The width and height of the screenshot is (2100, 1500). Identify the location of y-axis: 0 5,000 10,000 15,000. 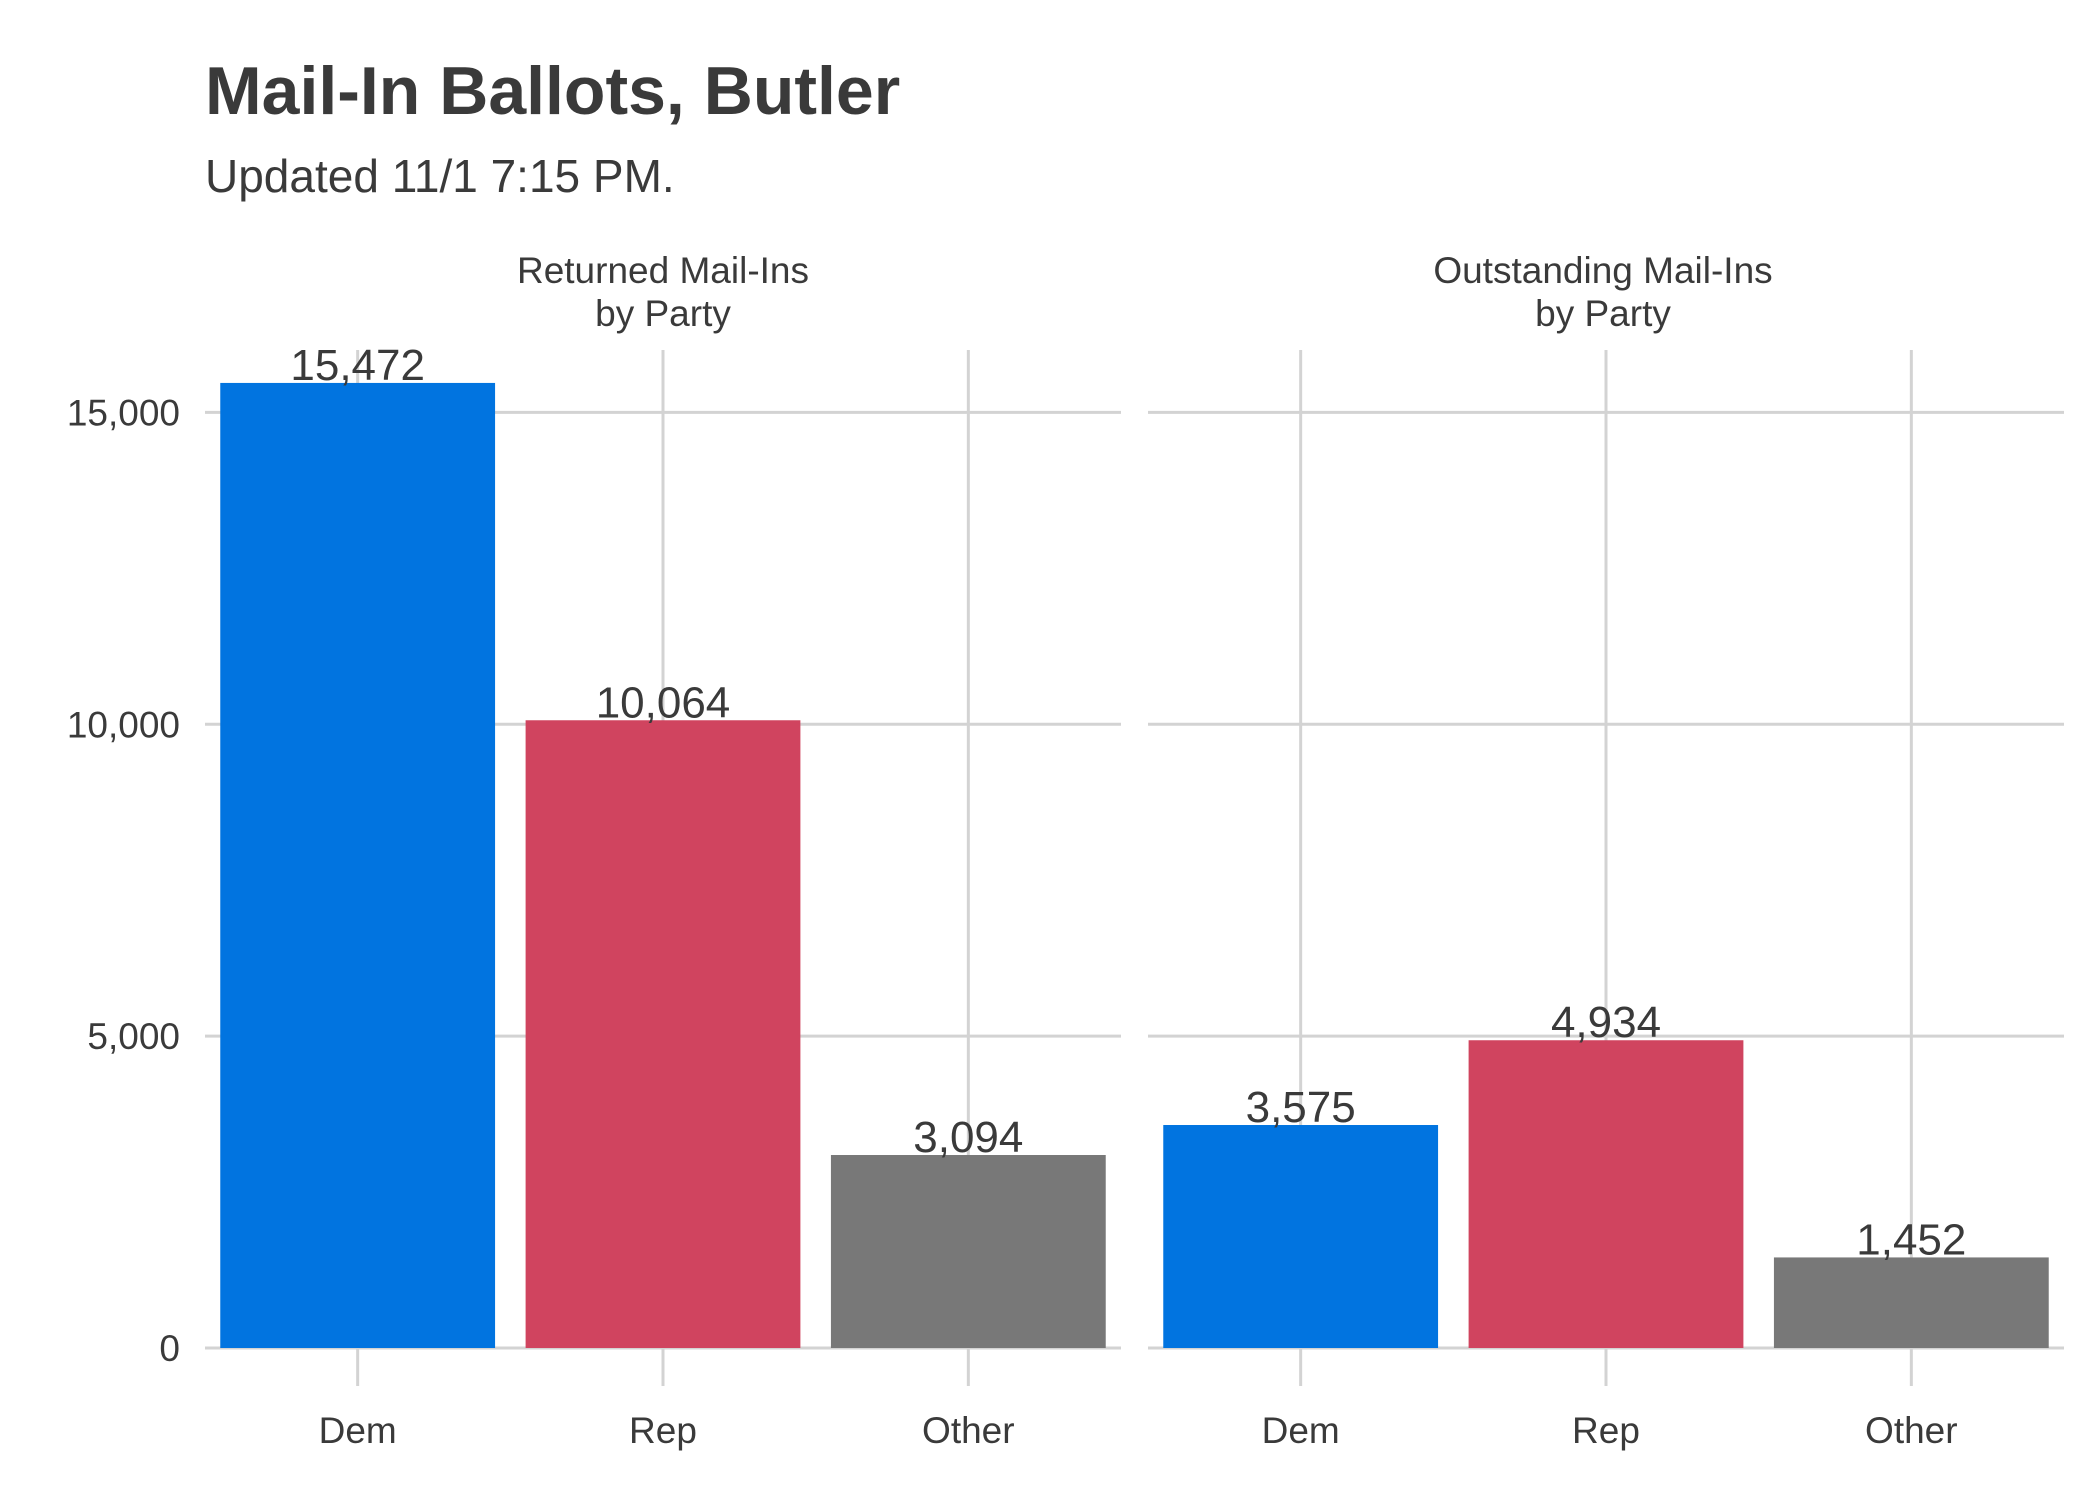
(123, 880).